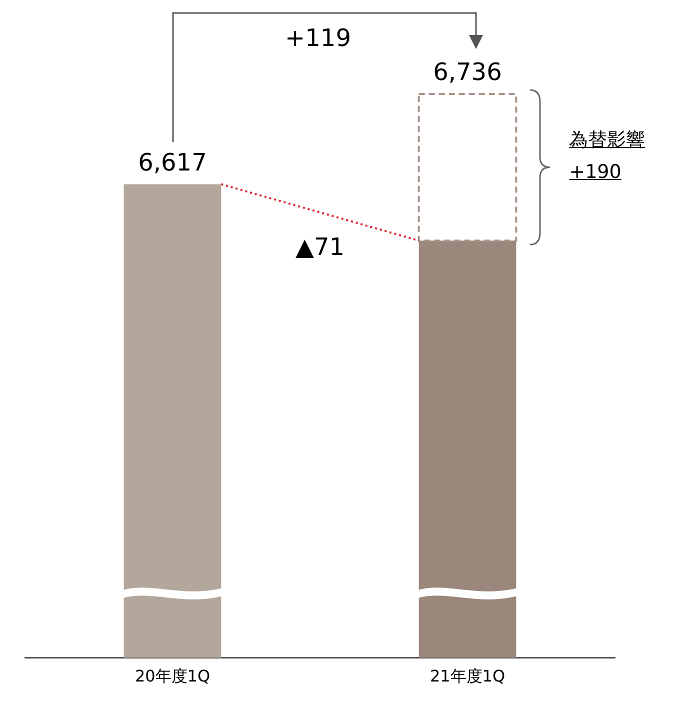 The image size is (694, 709). I want to click on x-tick-label: 20年度1Q, so click(172, 676).